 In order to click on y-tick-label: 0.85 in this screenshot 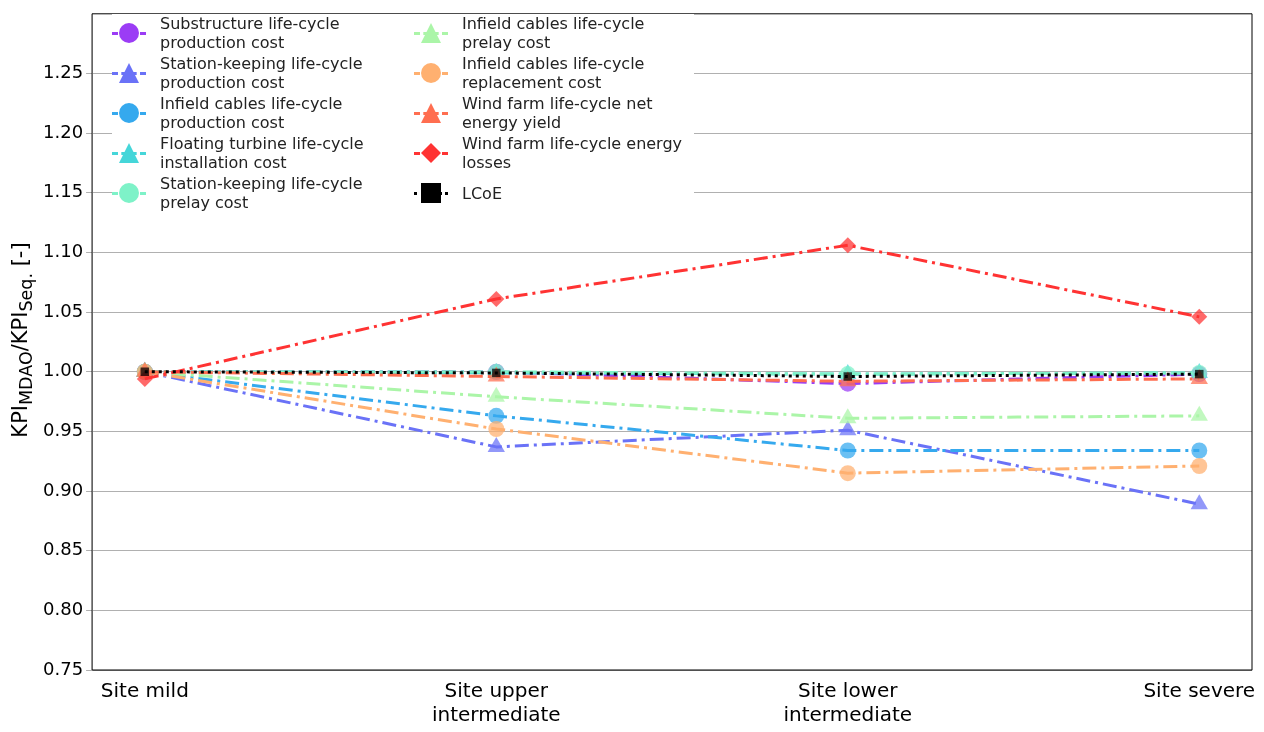, I will do `click(63, 549)`.